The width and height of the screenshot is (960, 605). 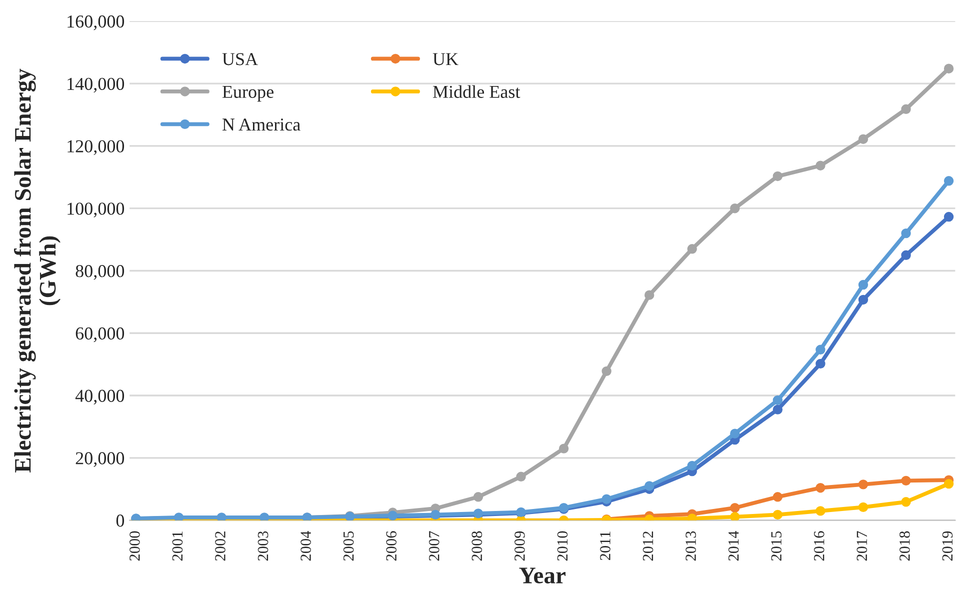 What do you see at coordinates (691, 546) in the screenshot?
I see `x-tick-label: 2013` at bounding box center [691, 546].